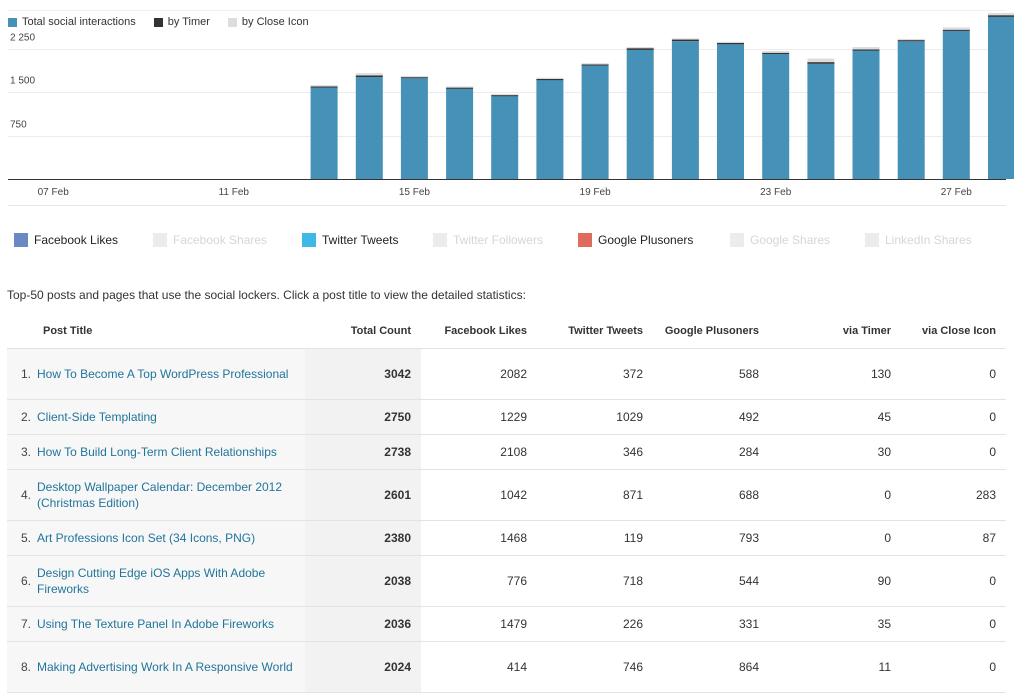 This screenshot has height=693, width=1014. What do you see at coordinates (595, 495) in the screenshot?
I see `twitter-tweets-cell: 871` at bounding box center [595, 495].